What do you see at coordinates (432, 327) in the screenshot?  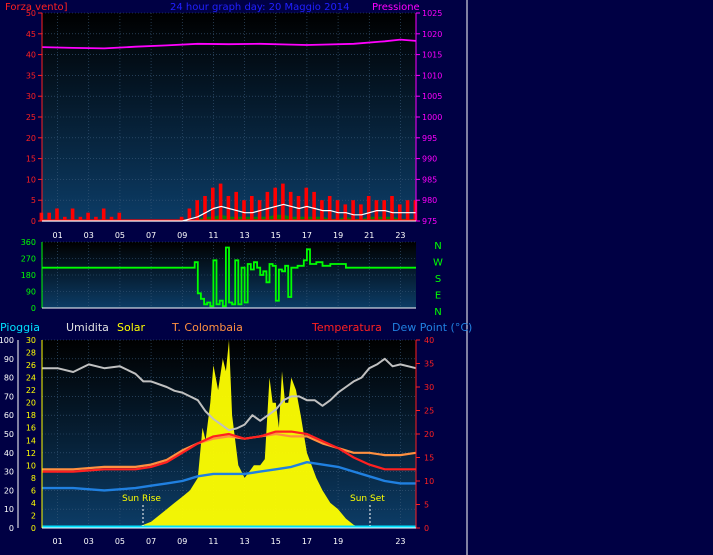 I see `legend-dew-point: Dew Point (°C)` at bounding box center [432, 327].